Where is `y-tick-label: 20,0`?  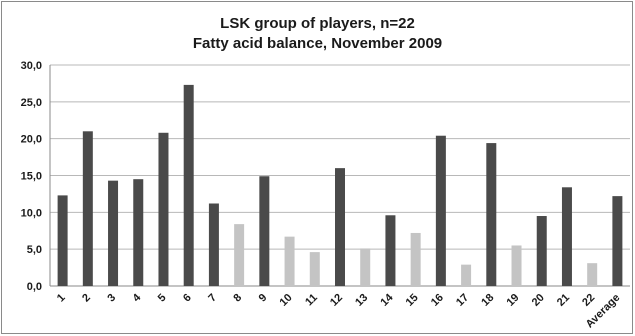
y-tick-label: 20,0 is located at coordinates (31, 140).